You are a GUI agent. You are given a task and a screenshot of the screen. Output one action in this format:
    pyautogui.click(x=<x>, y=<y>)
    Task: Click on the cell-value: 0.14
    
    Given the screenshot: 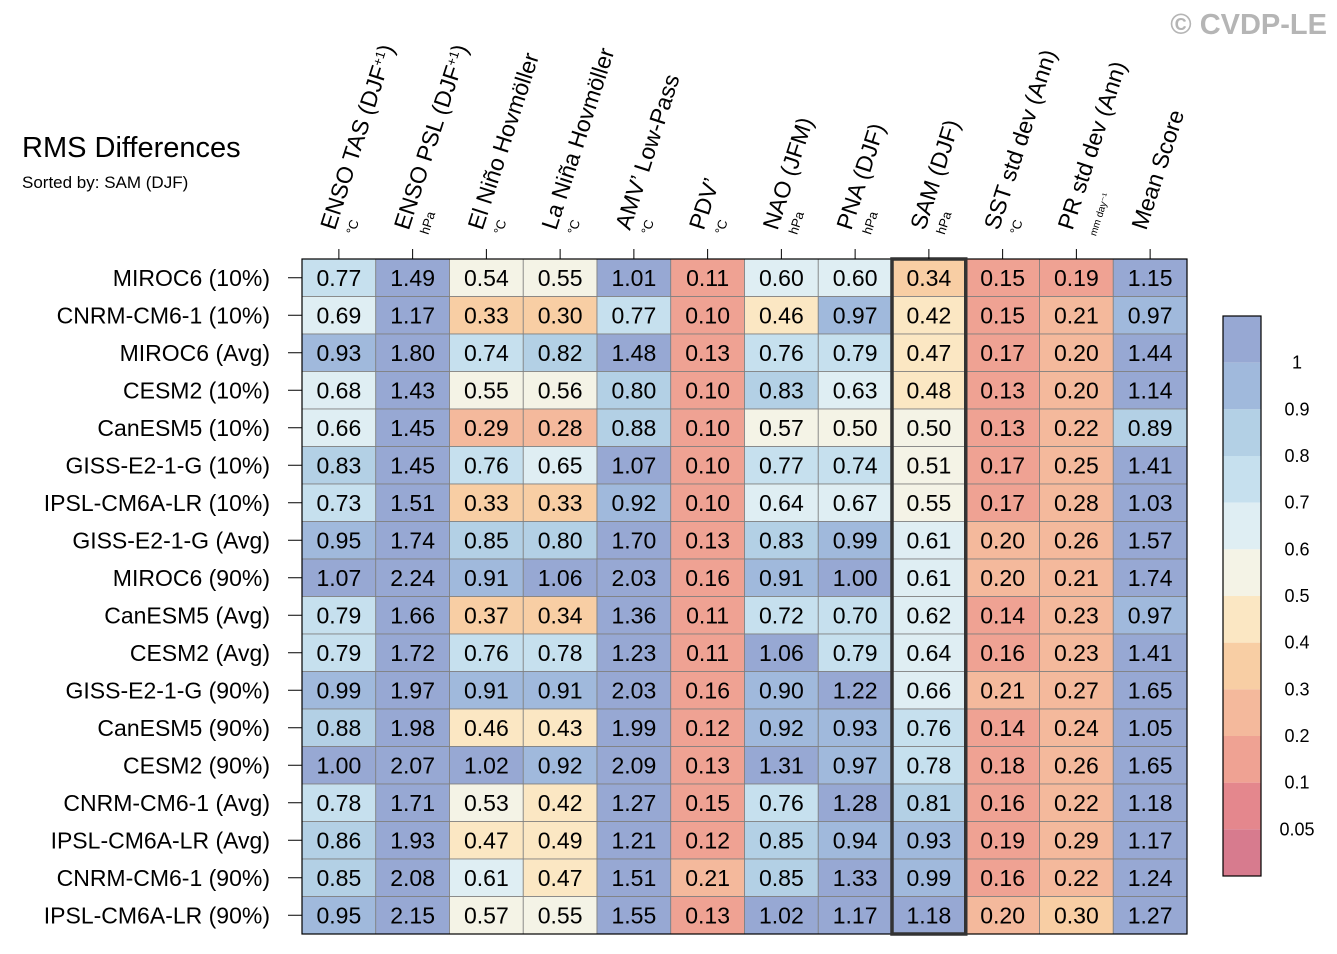 What is the action you would take?
    pyautogui.click(x=1002, y=615)
    